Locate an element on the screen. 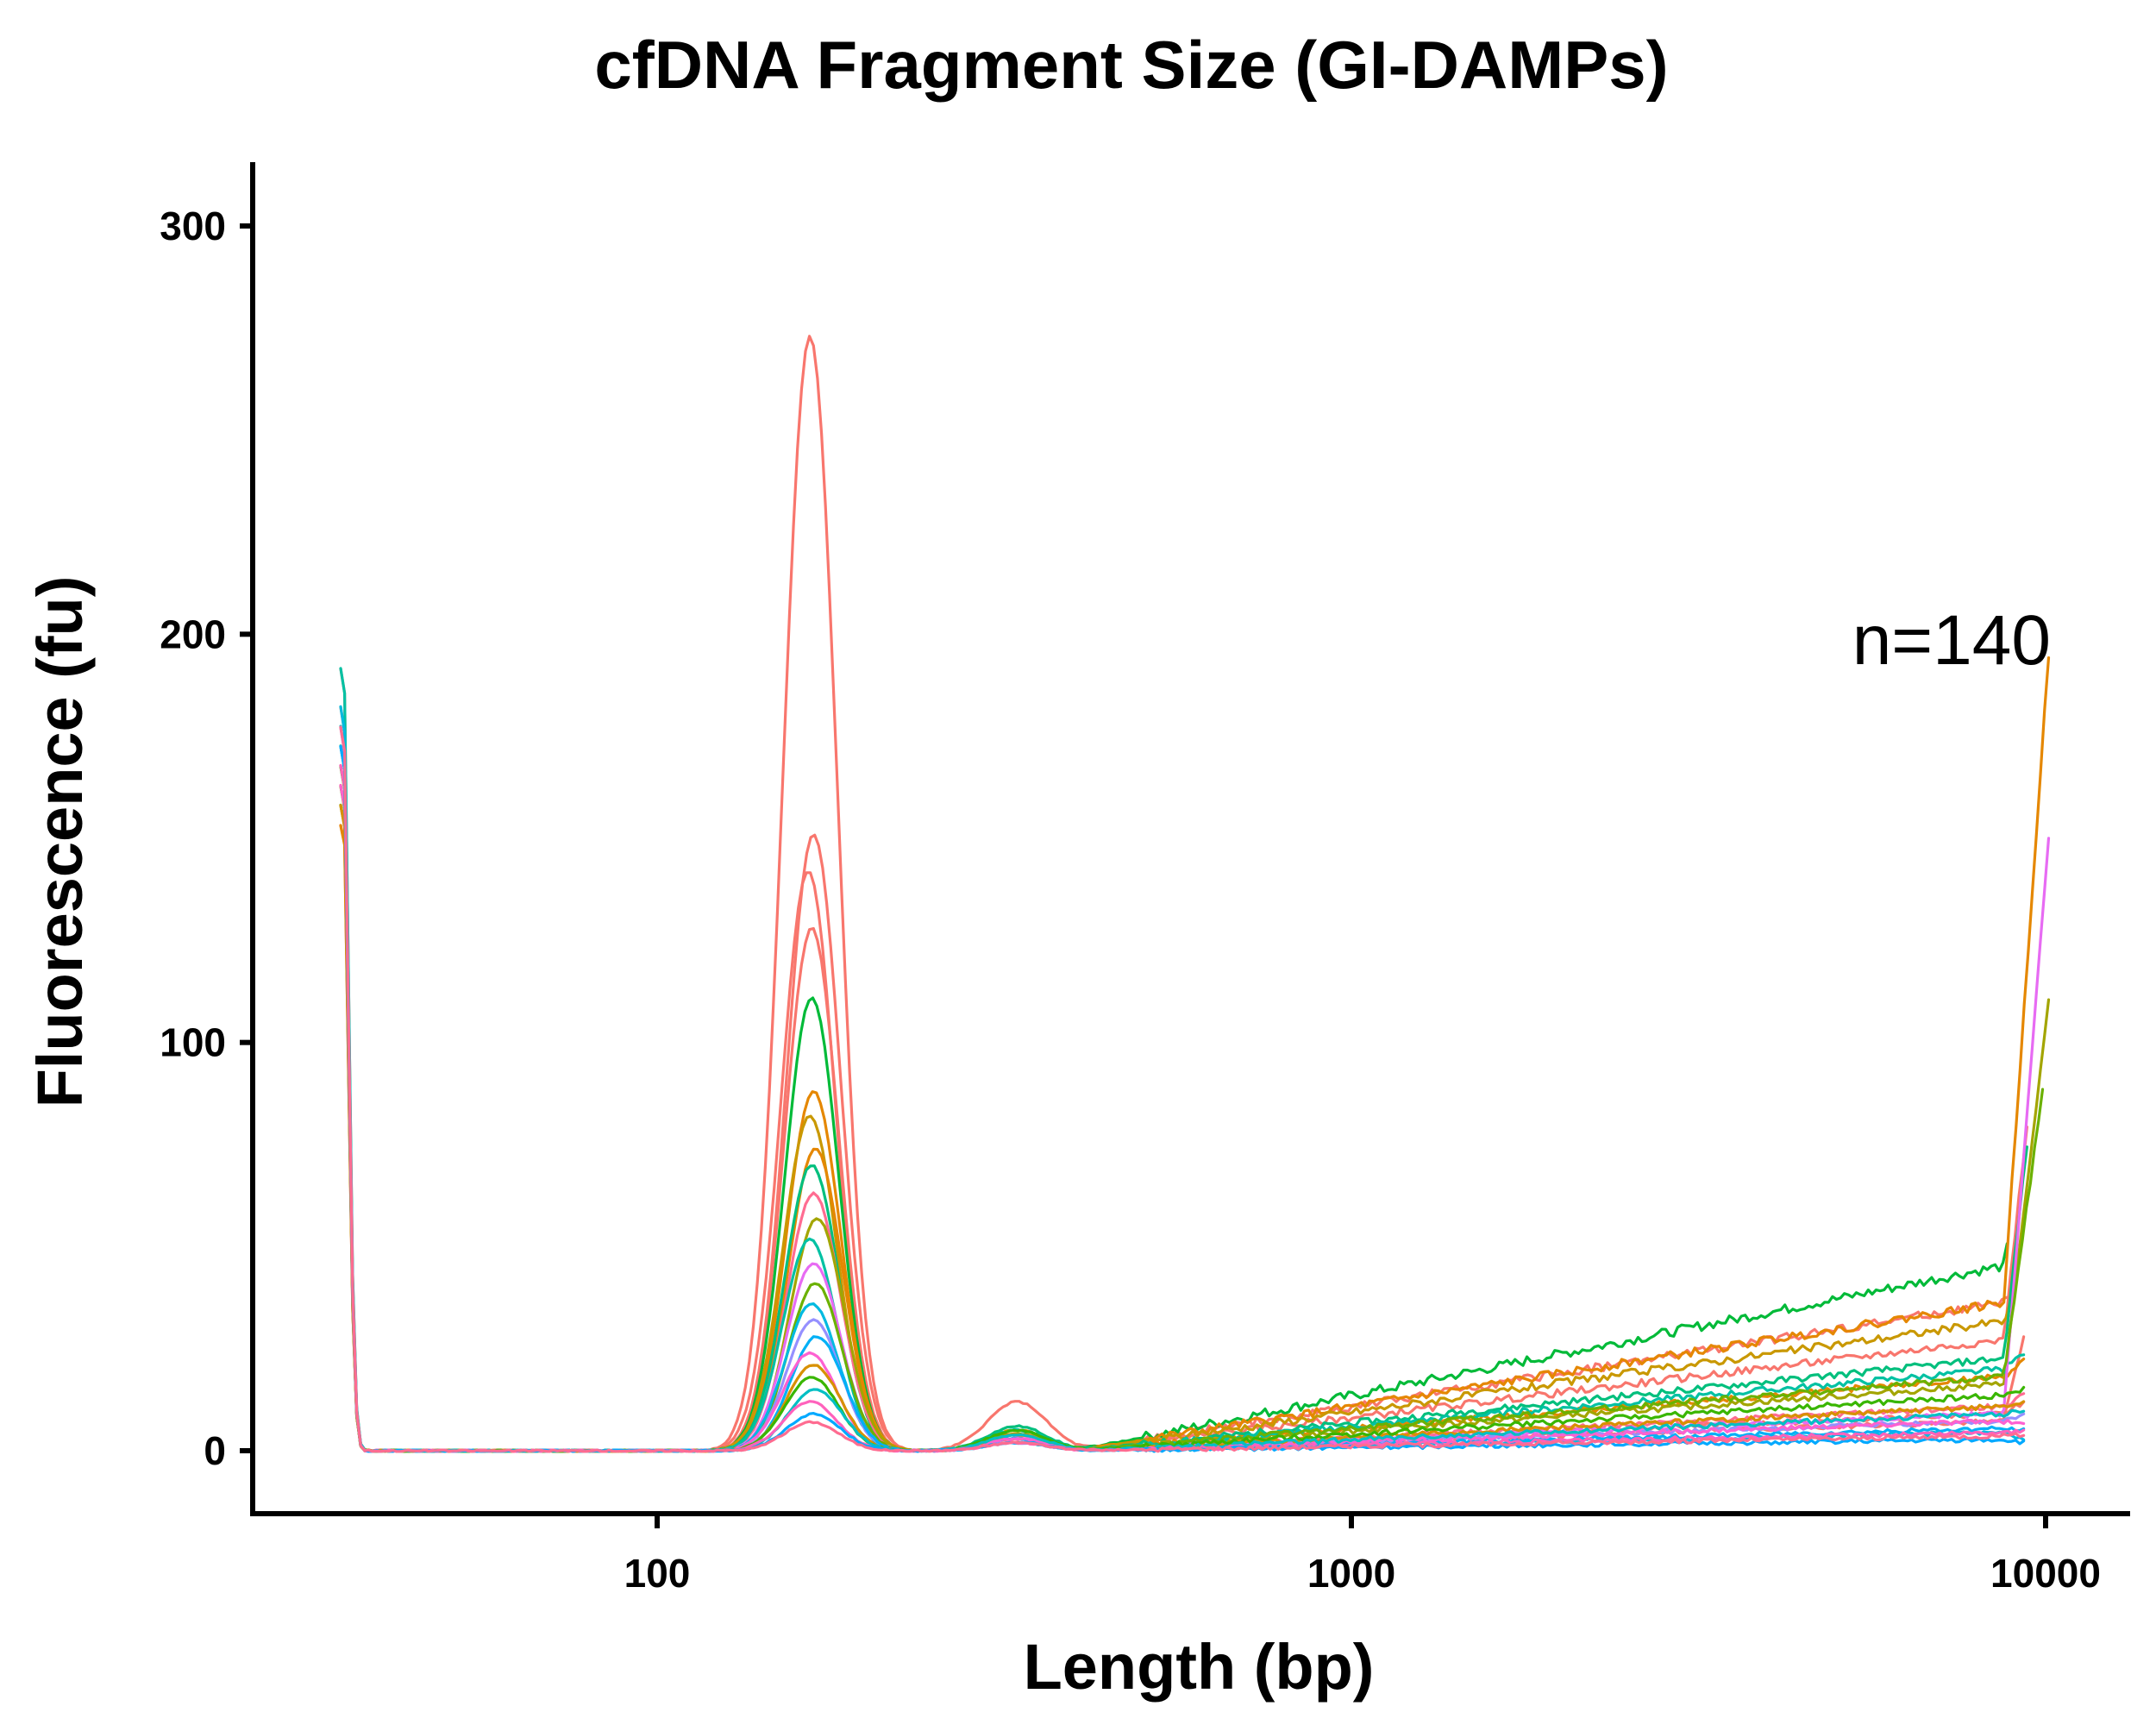 The image size is (2156, 1725). y-tick-label: 100 is located at coordinates (193, 1042).